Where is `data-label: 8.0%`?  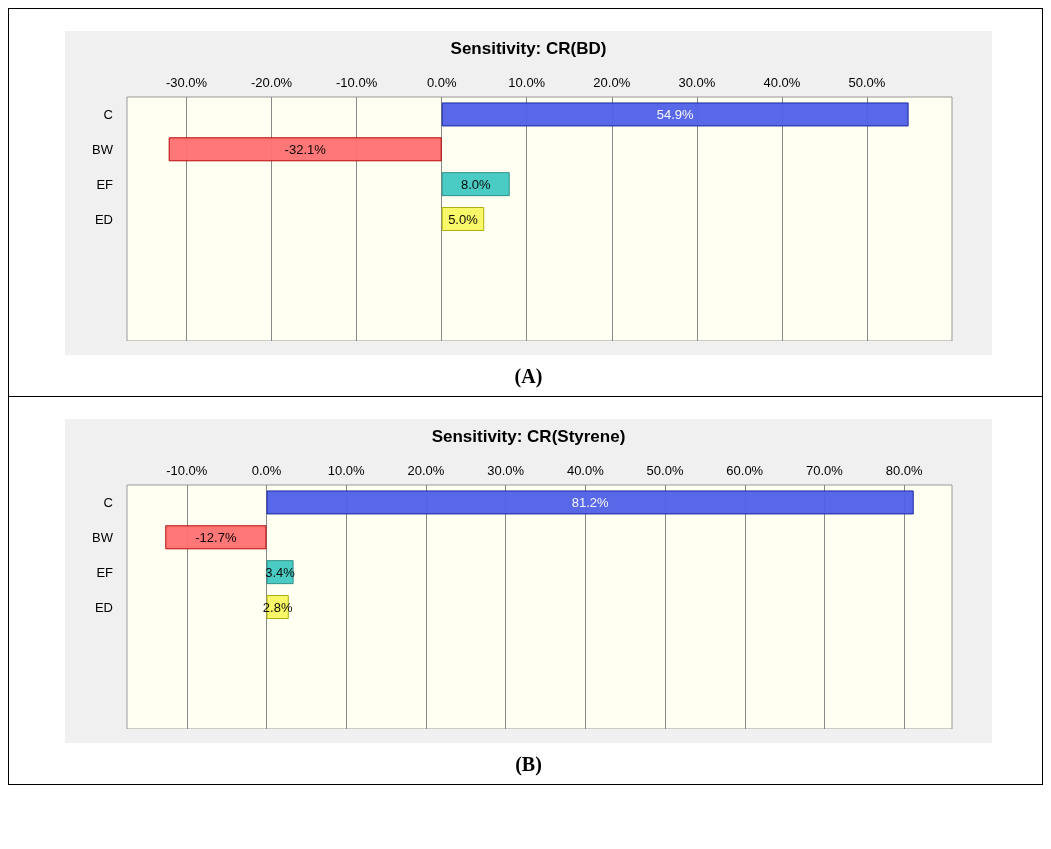
data-label: 8.0% is located at coordinates (475, 184).